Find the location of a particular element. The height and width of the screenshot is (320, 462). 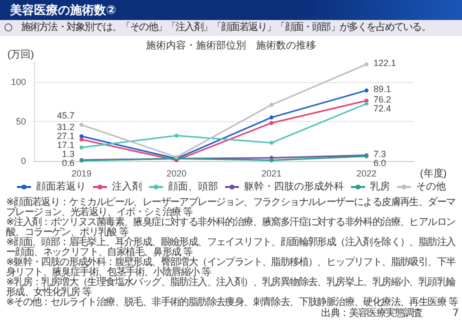

text: 7 is located at coordinates (455, 313).